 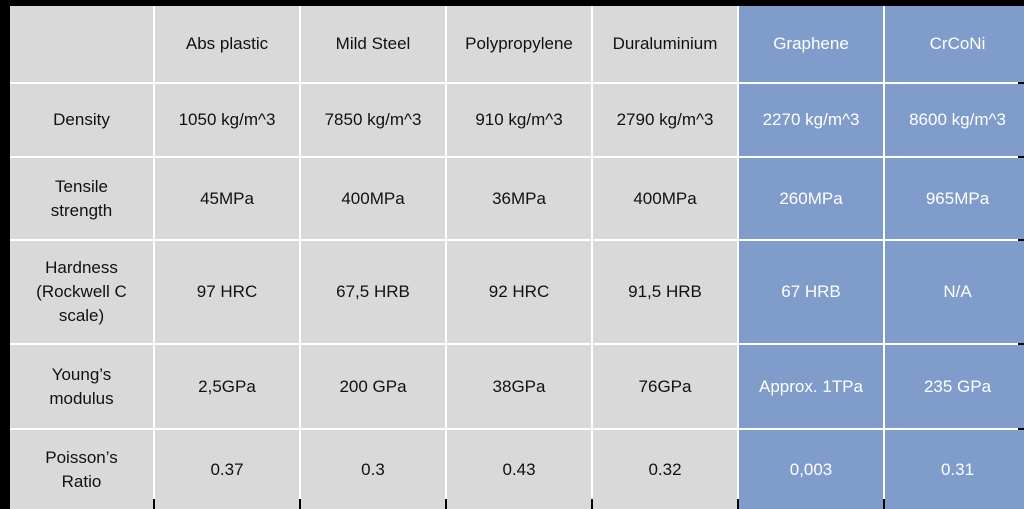 What do you see at coordinates (954, 120) in the screenshot?
I see `value-cell: 8600 kg/m^3` at bounding box center [954, 120].